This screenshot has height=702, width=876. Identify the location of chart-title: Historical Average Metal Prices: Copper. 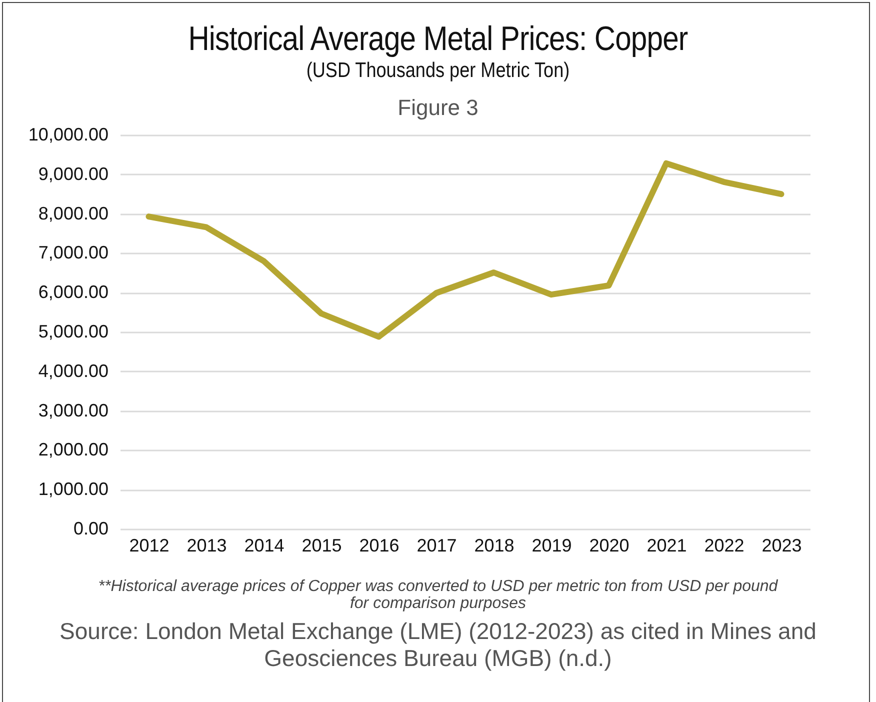
(438, 39).